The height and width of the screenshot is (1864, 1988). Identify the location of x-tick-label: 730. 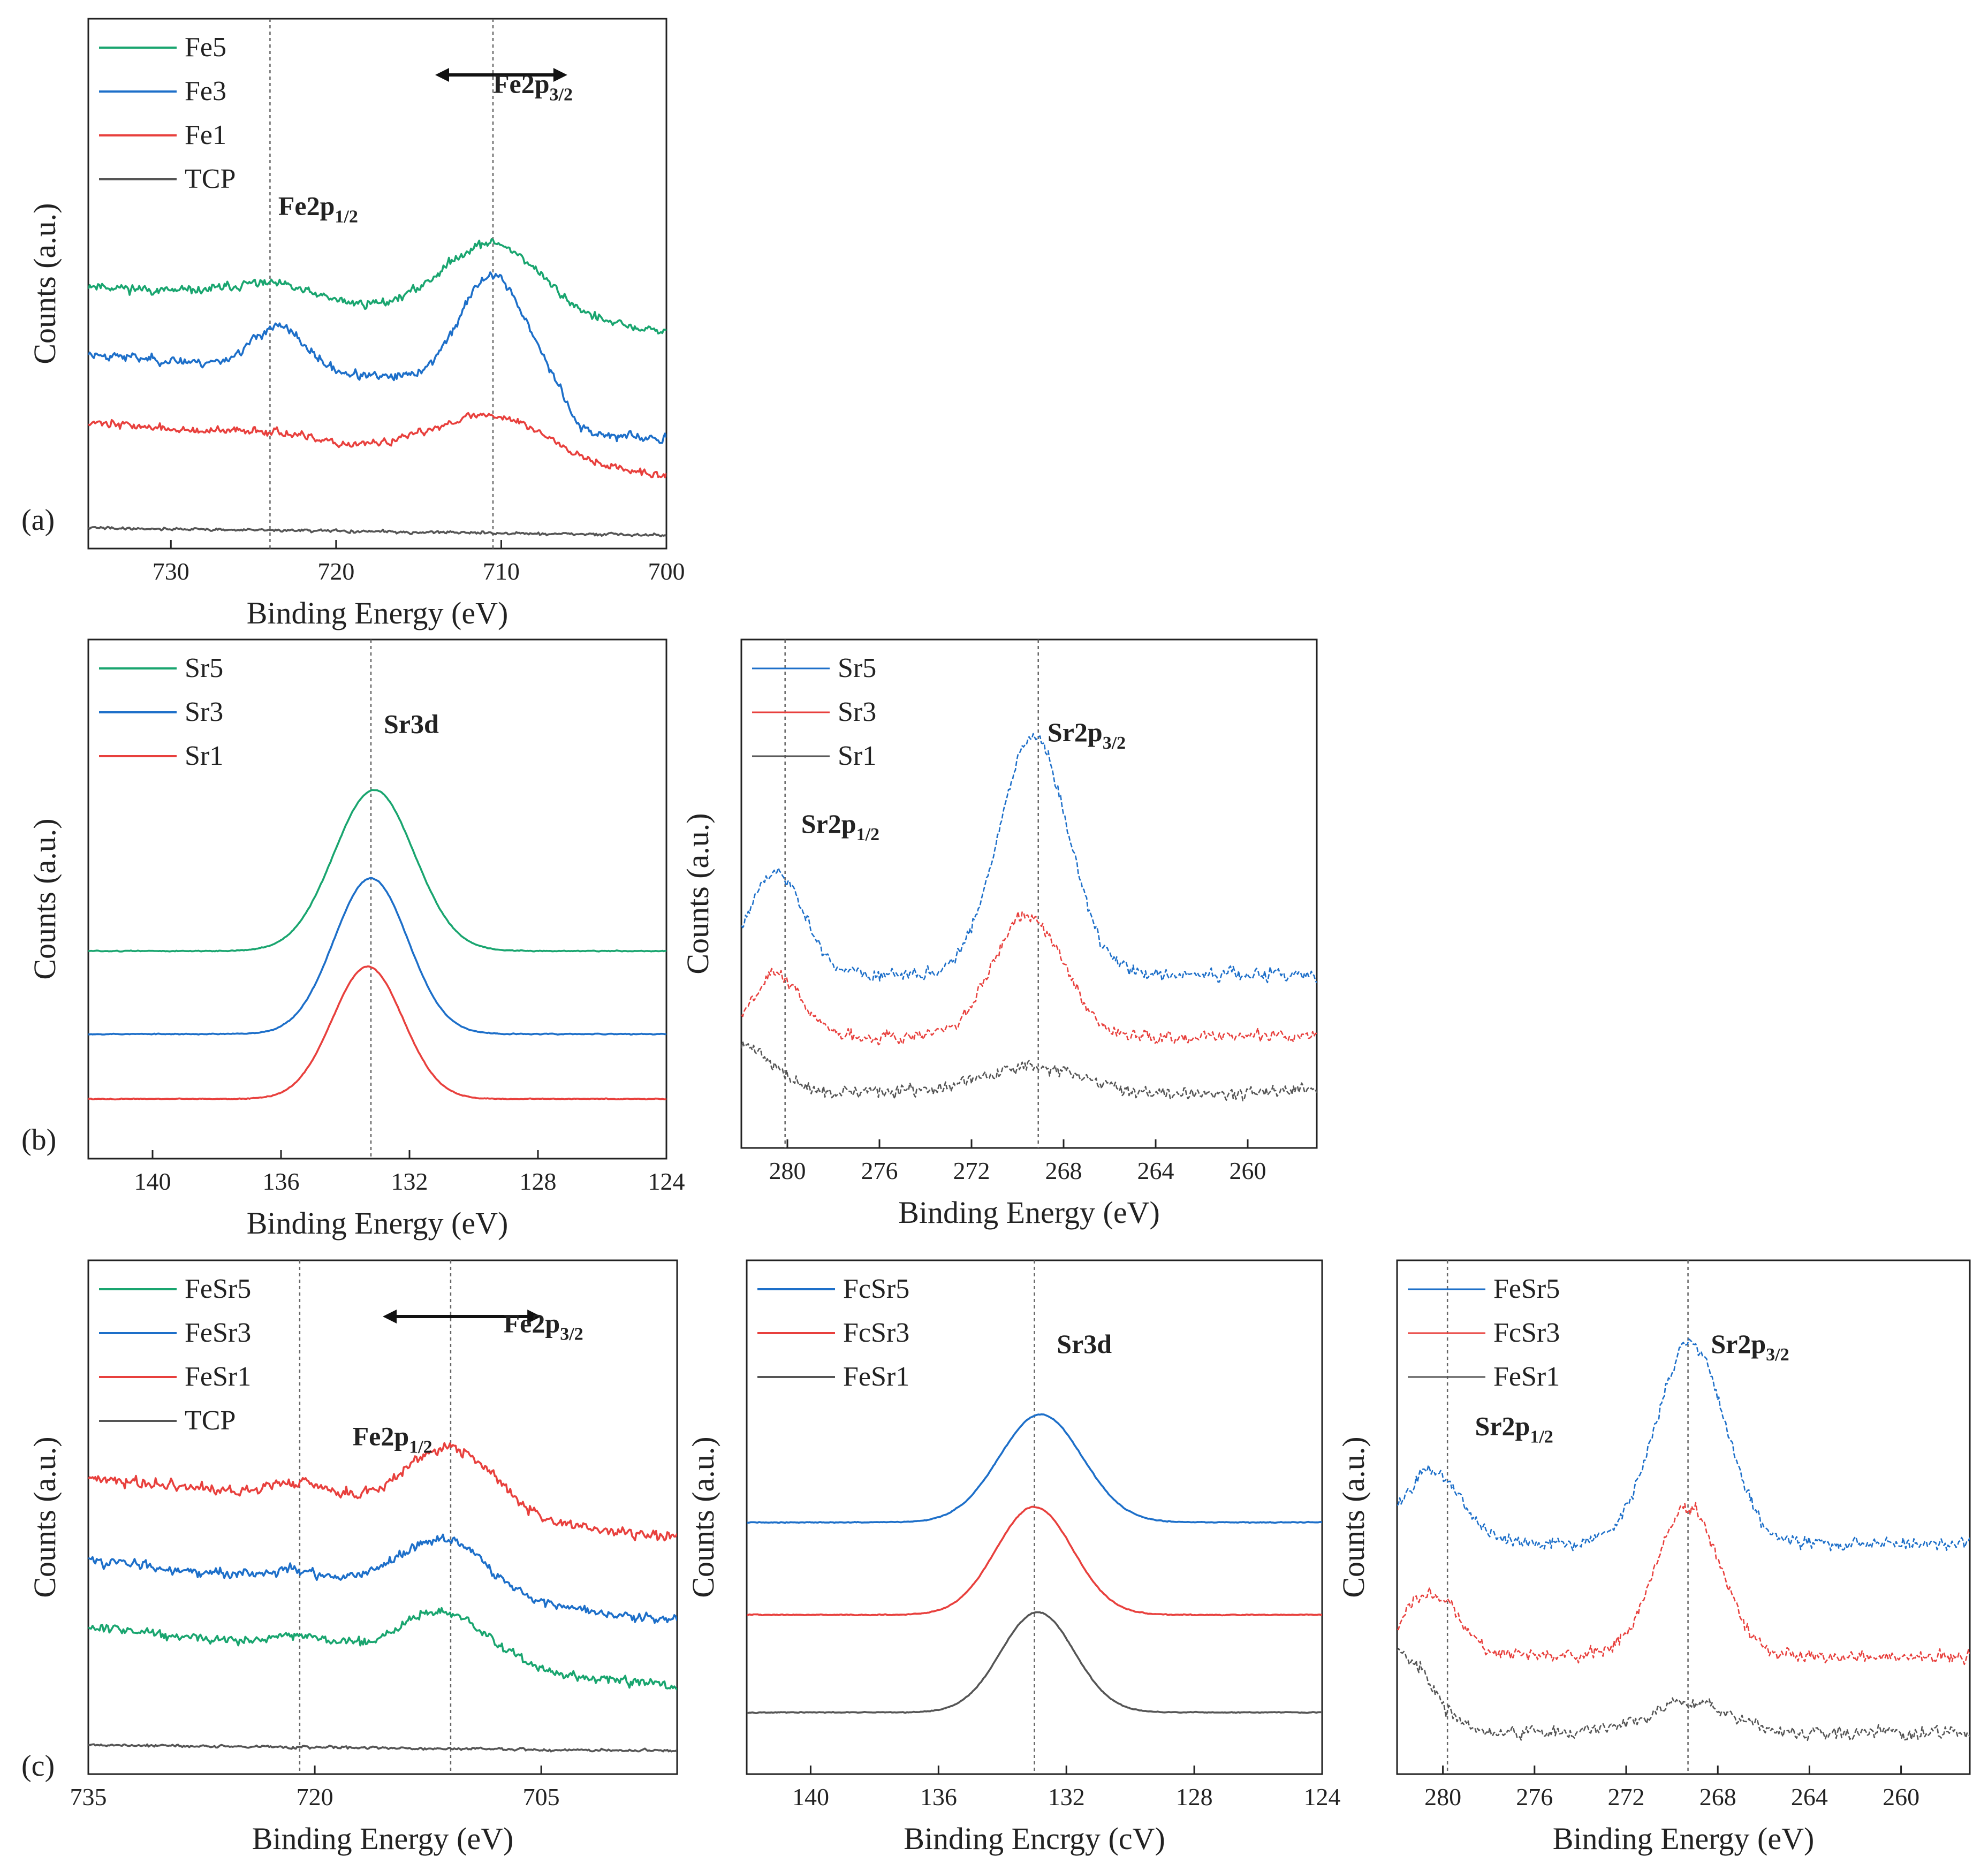
(171, 571).